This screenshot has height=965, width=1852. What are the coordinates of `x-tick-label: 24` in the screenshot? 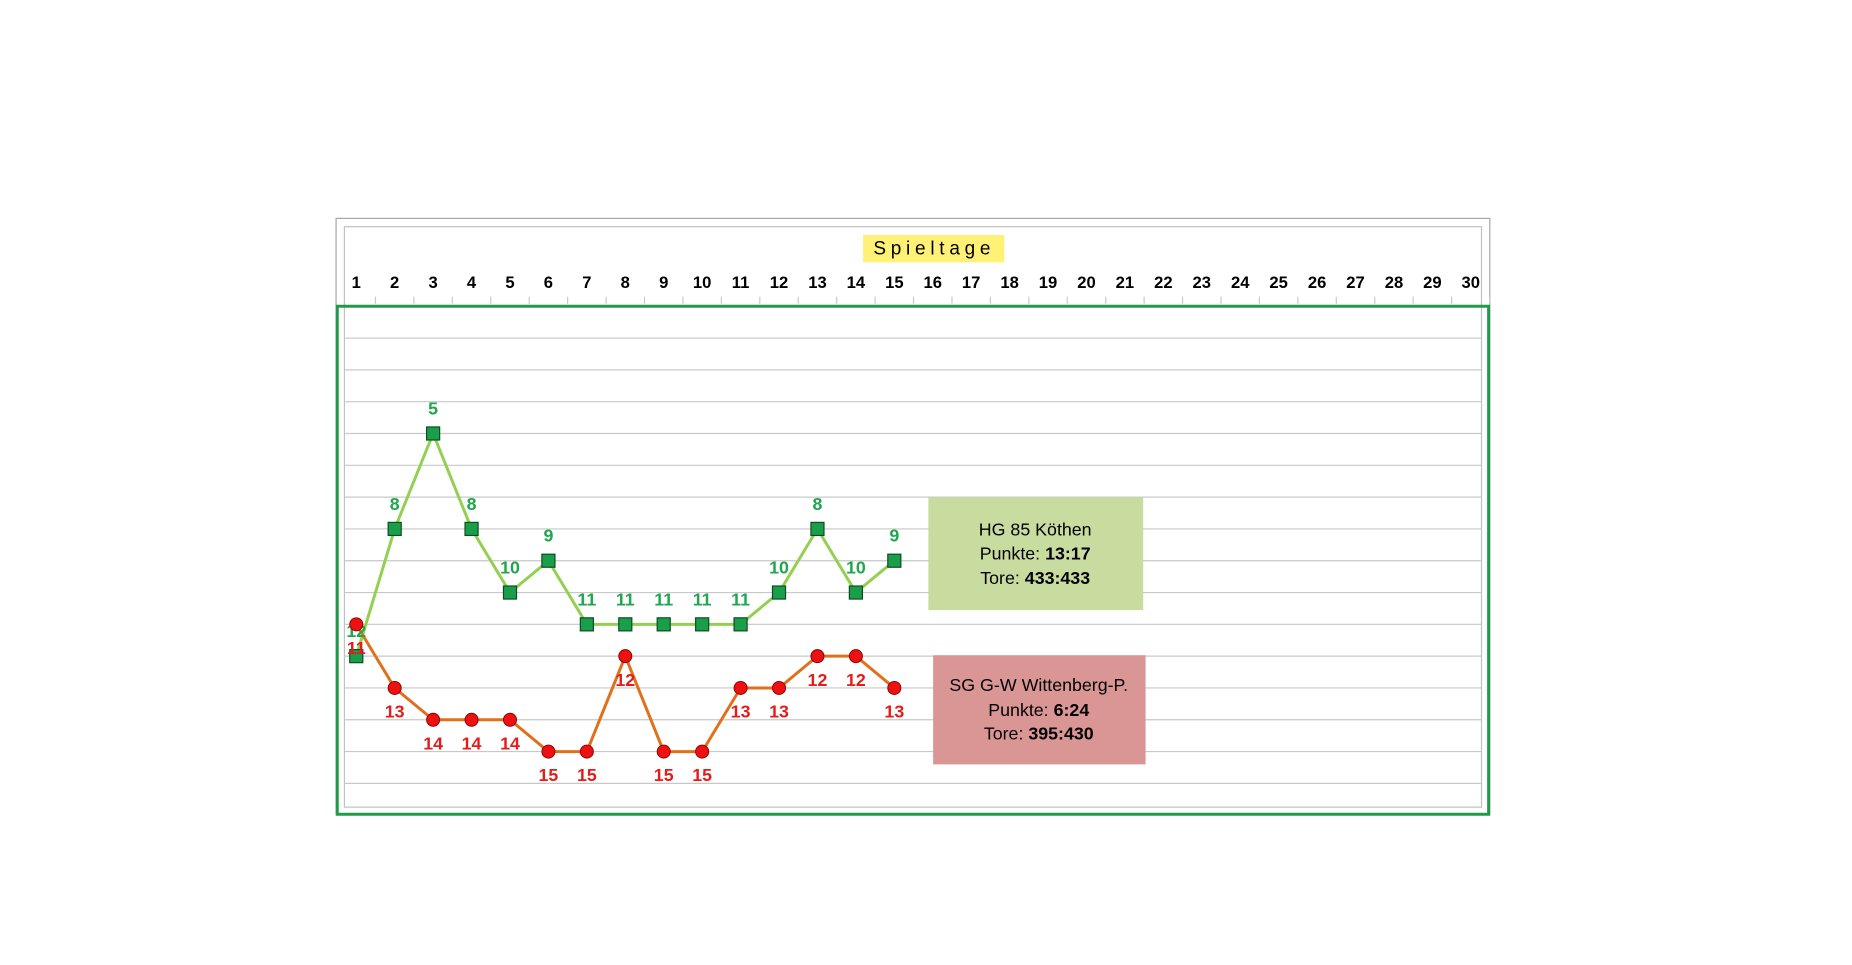 It's located at (1240, 282).